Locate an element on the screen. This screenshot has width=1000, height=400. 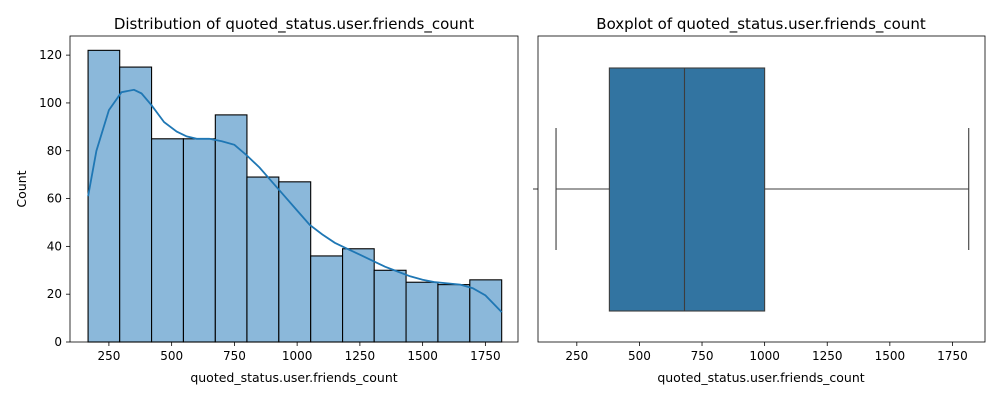
boxplot-x-tick-label: 500 is located at coordinates (639, 356).